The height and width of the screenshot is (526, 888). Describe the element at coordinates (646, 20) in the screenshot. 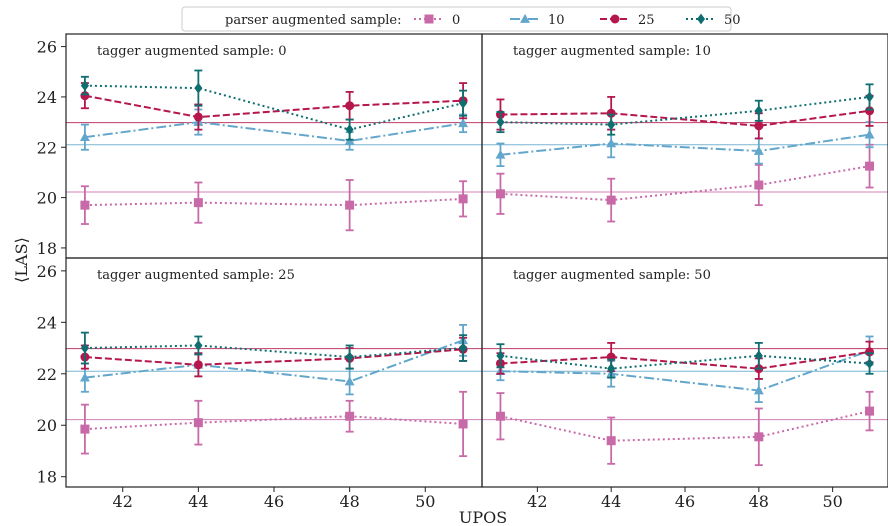

I see `legend-label-25: 25` at that location.